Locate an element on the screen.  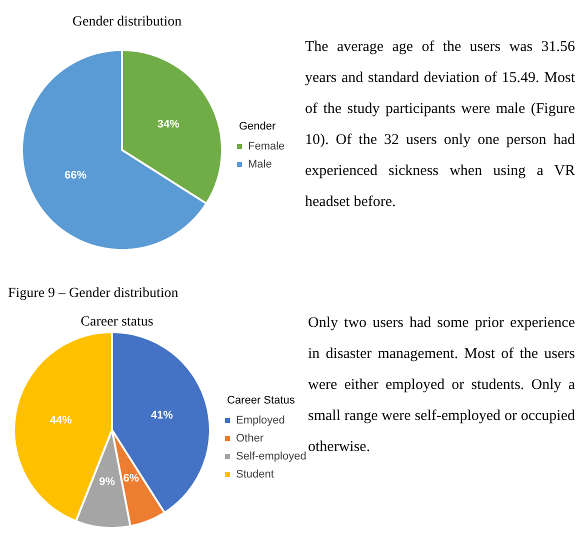
chart-title: Gender distribution is located at coordinates (127, 22).